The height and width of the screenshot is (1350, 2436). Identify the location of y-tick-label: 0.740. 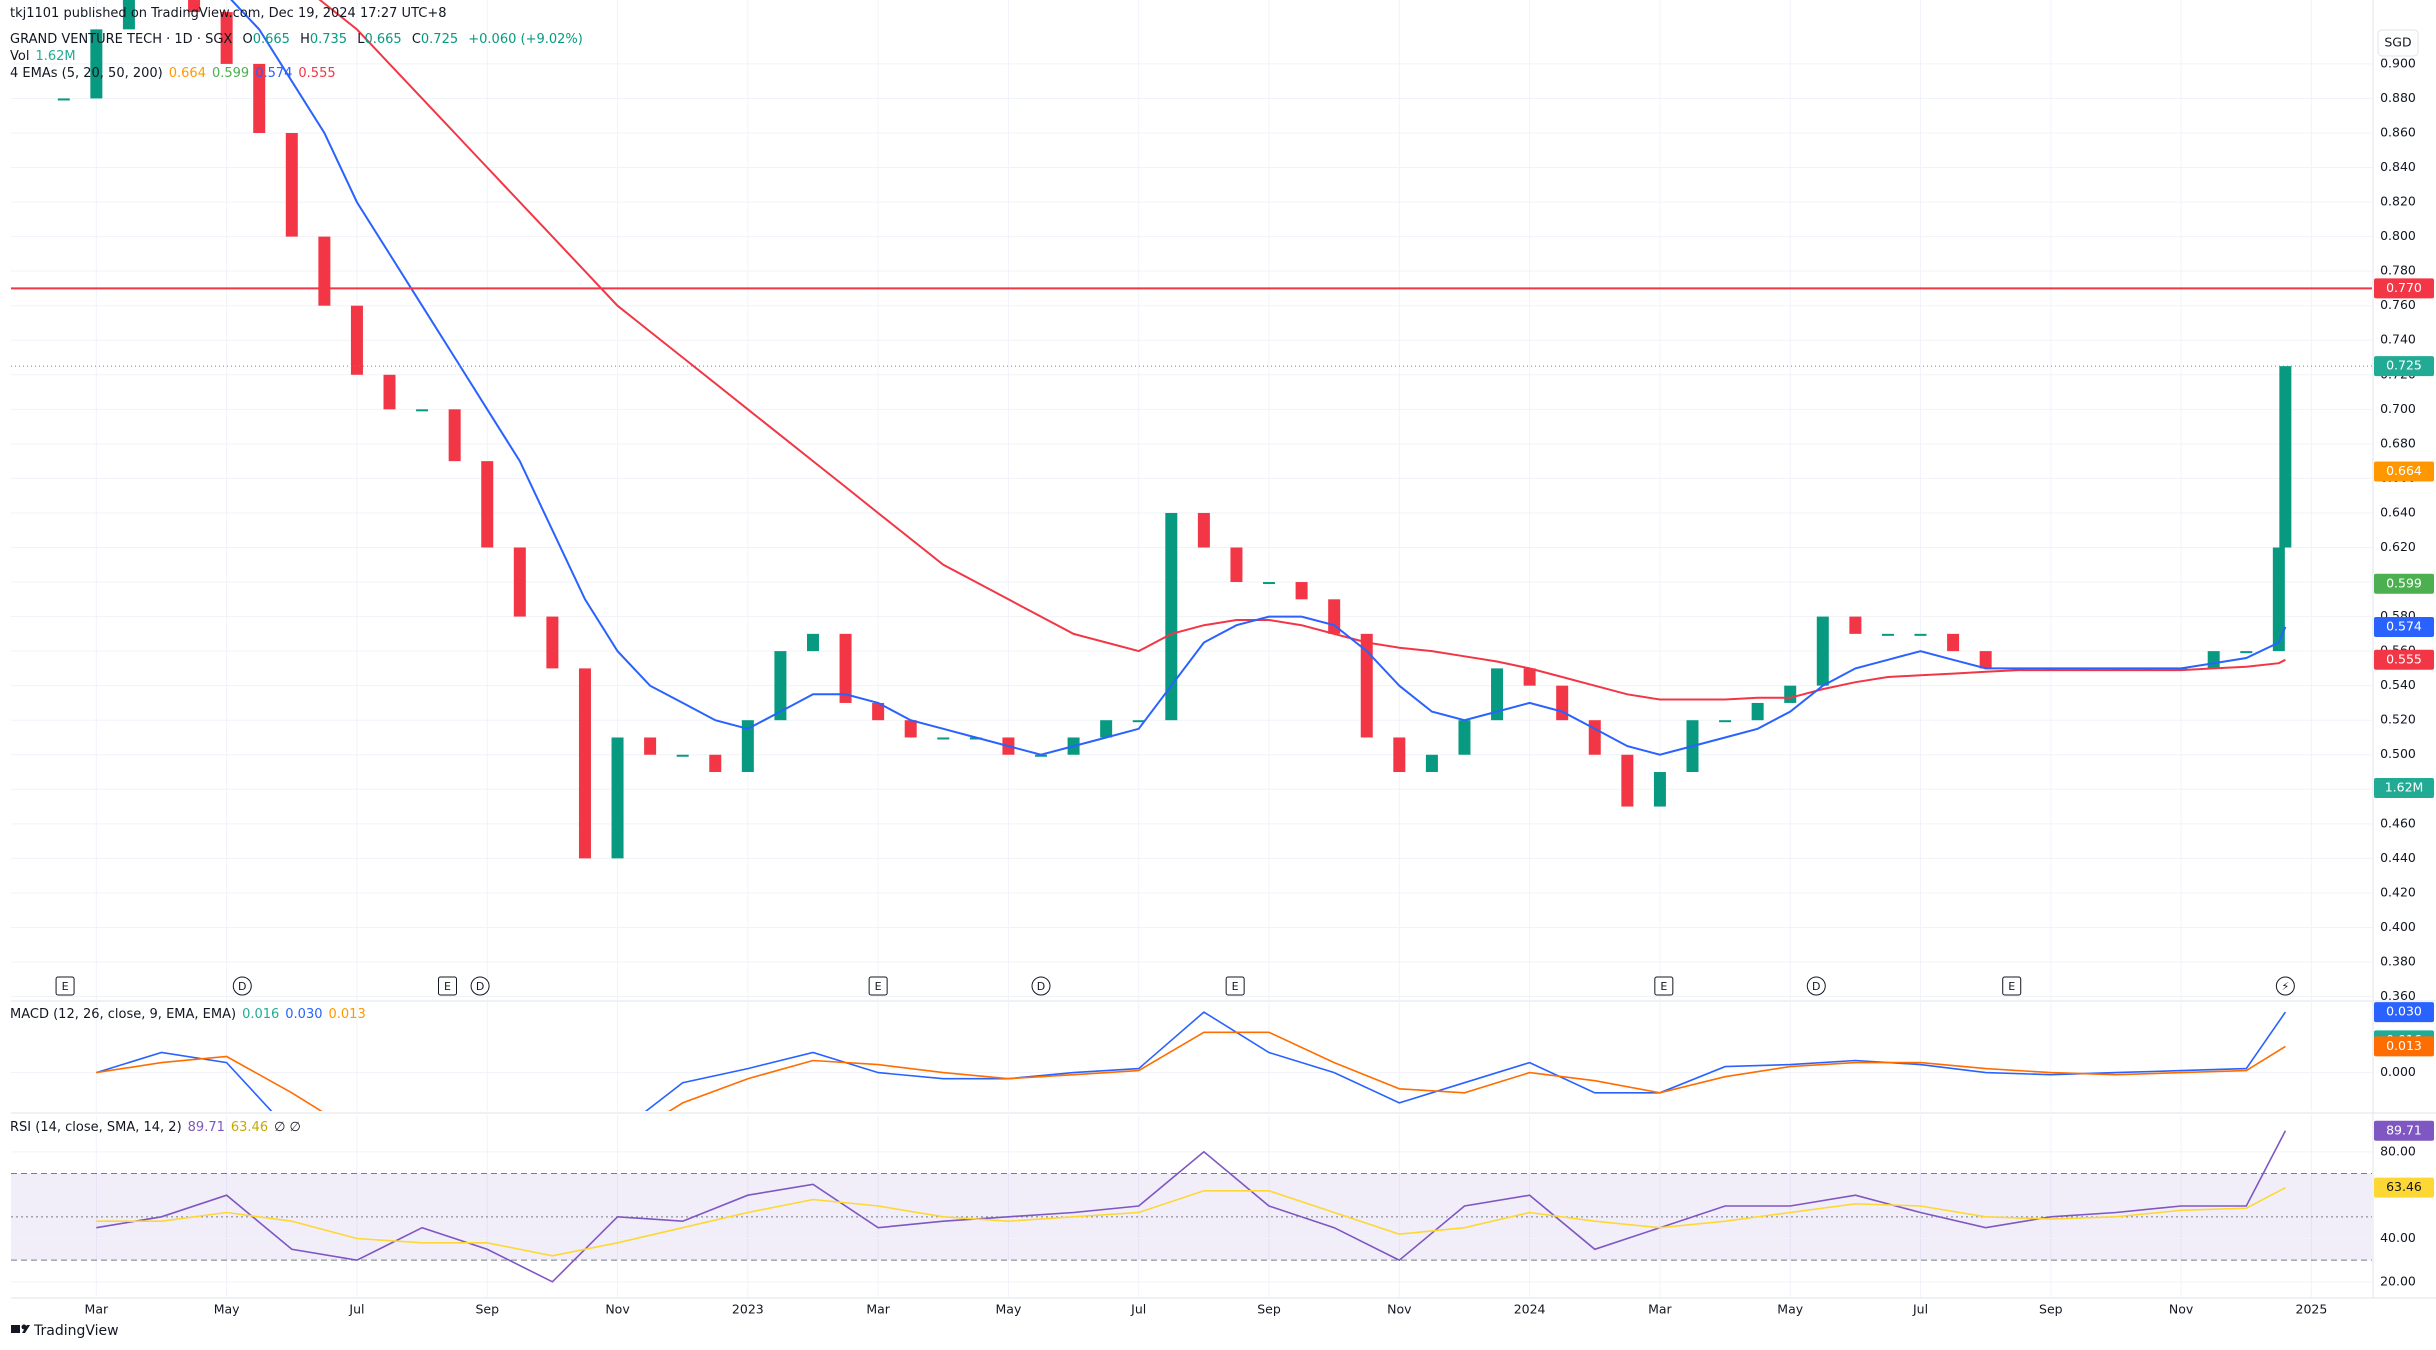
(2398, 339).